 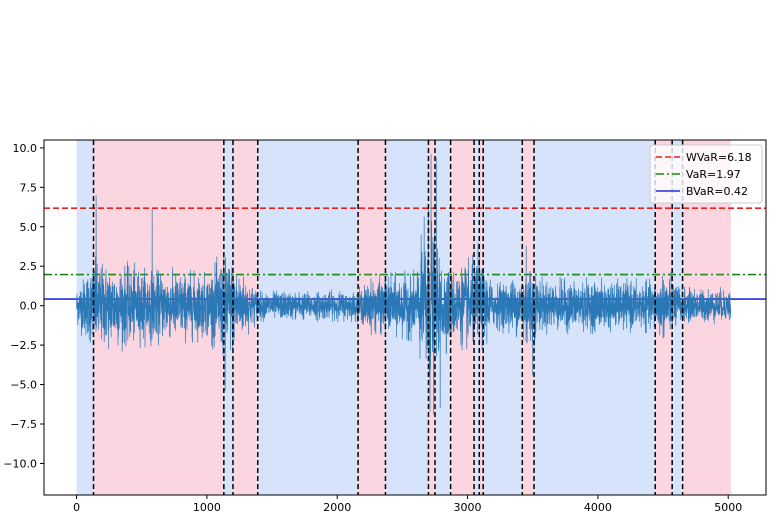 What do you see at coordinates (719, 157) in the screenshot?
I see `legend-label-0: WVaR=6.18` at bounding box center [719, 157].